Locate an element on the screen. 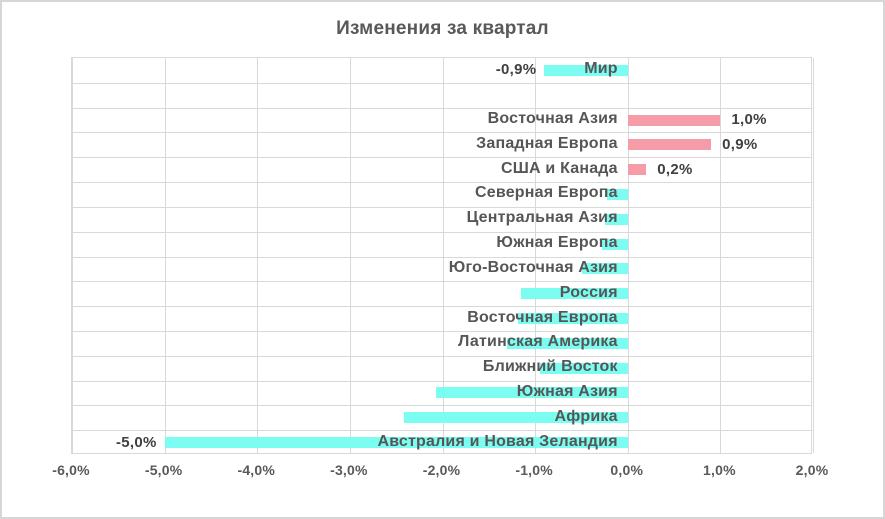  category-label: Ближний Восток is located at coordinates (550, 367).